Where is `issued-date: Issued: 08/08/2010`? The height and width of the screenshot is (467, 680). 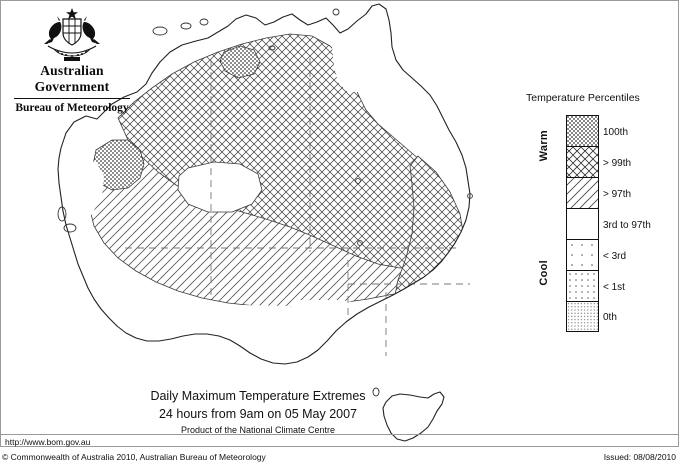 issued-date: Issued: 08/08/2010 is located at coordinates (639, 457).